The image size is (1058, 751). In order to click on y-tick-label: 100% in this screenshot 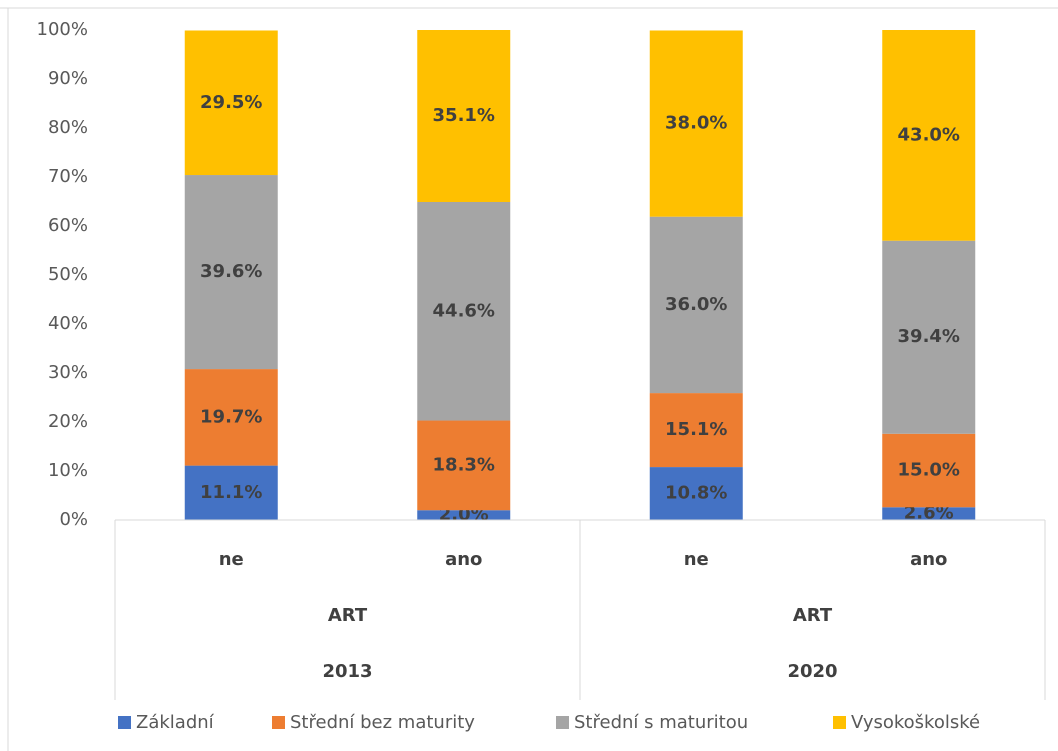, I will do `click(62, 29)`.